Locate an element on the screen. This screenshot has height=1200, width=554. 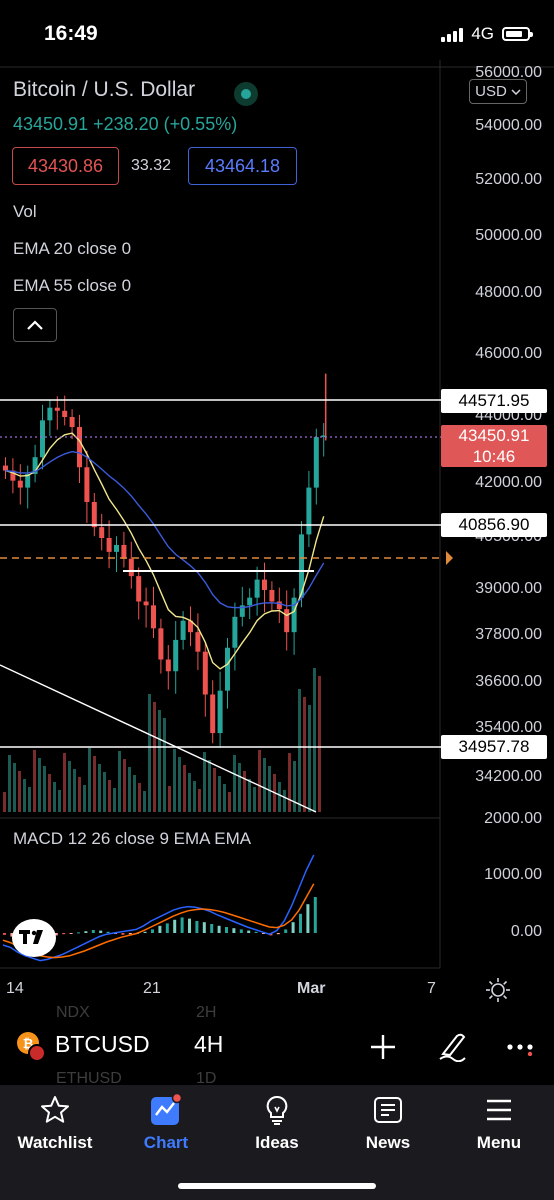
indicator-vol: Vol is located at coordinates (25, 211).